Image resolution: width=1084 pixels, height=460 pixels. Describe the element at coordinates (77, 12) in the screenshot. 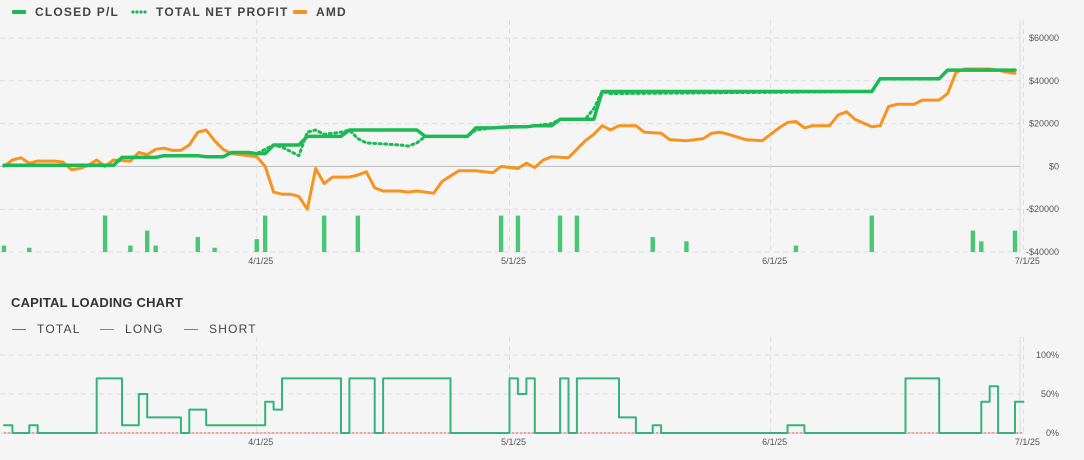

I see `legend-closed-pl-label: CLOSED P/L` at that location.